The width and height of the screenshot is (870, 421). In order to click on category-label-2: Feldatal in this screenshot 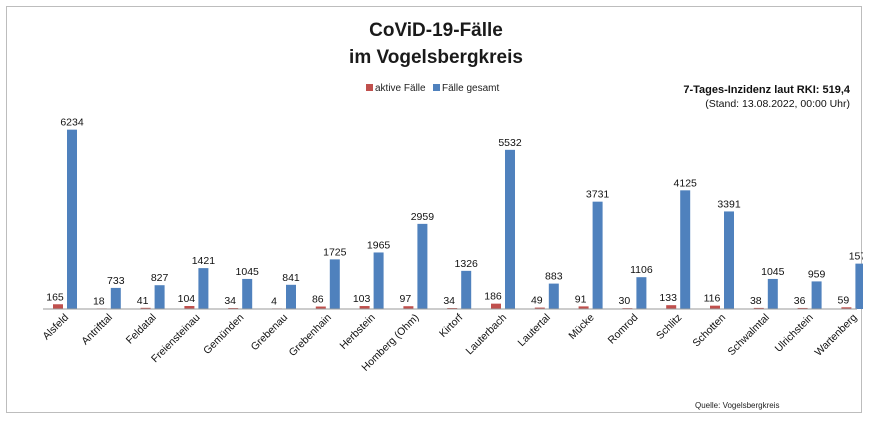, I will do `click(141, 329)`.